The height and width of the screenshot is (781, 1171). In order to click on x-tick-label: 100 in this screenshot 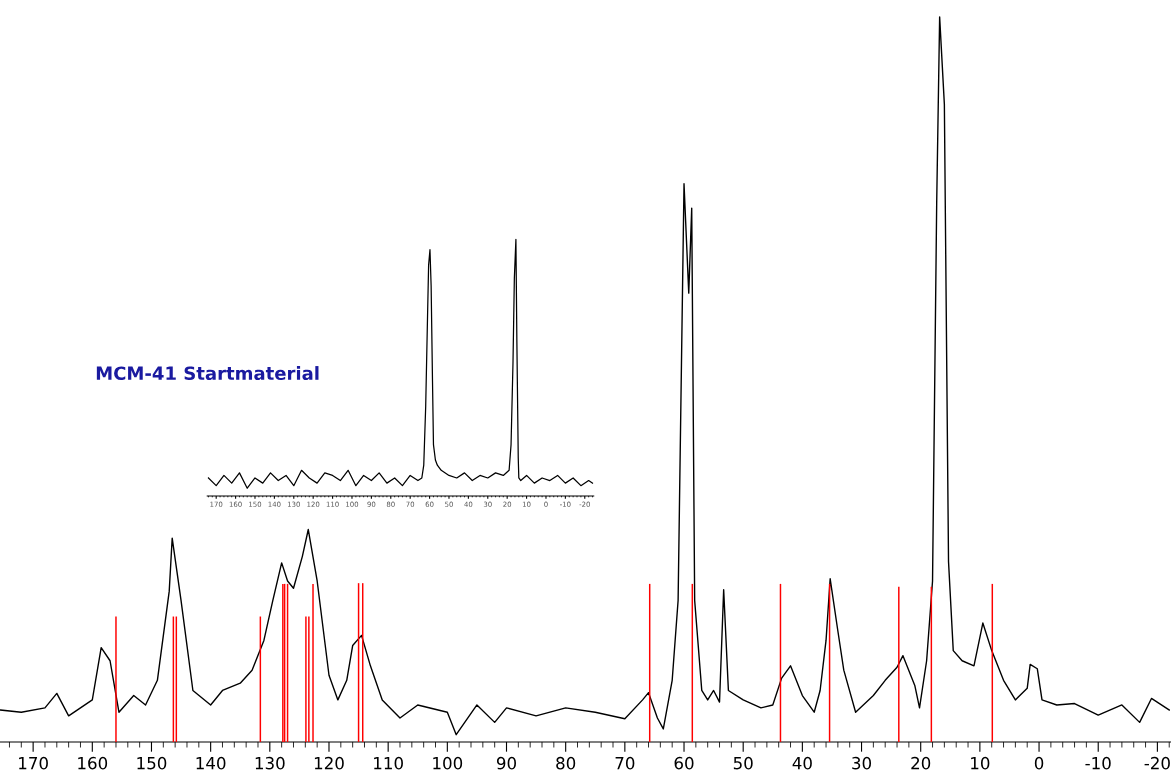, I will do `click(448, 763)`.